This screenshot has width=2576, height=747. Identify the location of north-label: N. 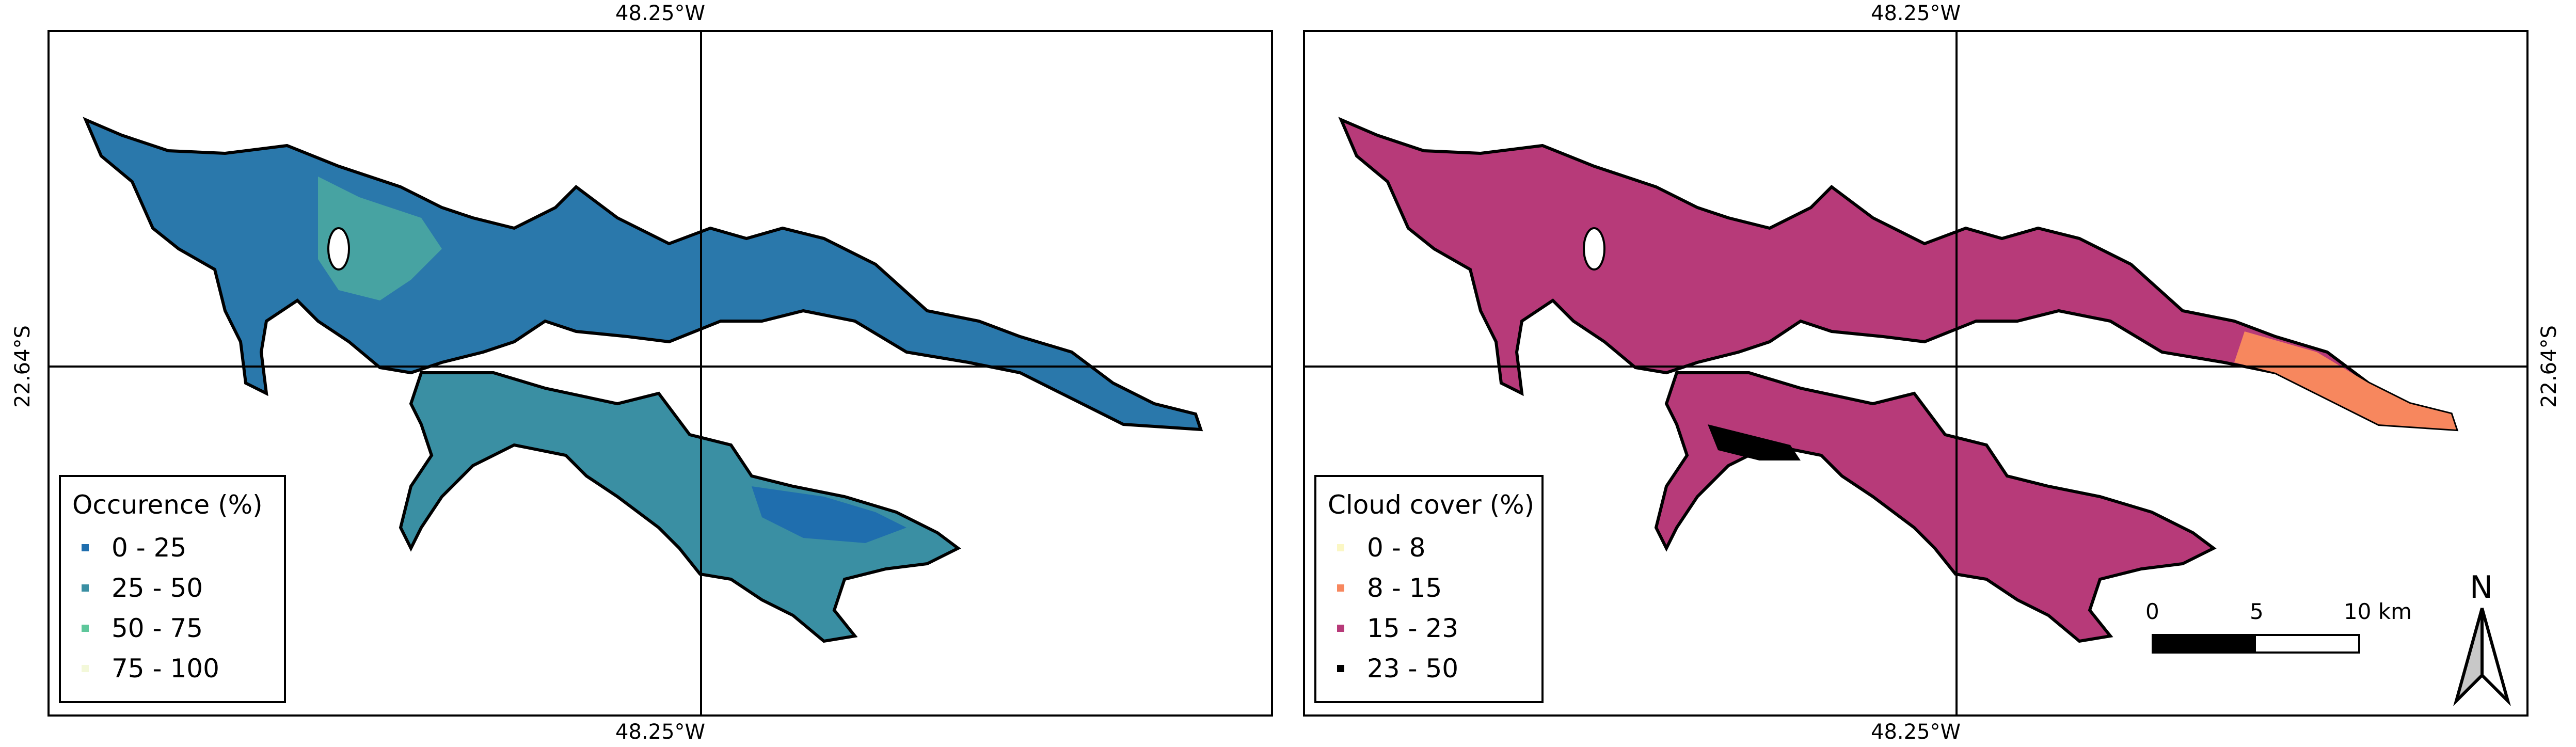
(2481, 587).